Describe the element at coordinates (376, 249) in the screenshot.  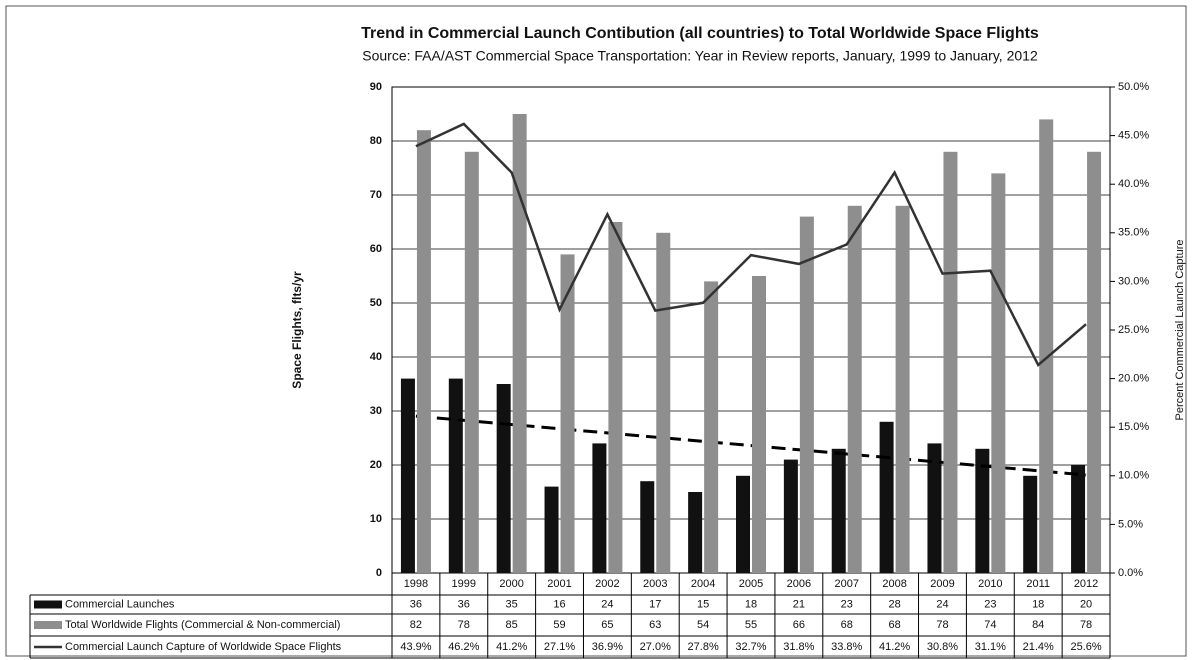
I see `y-tick-label: 60` at that location.